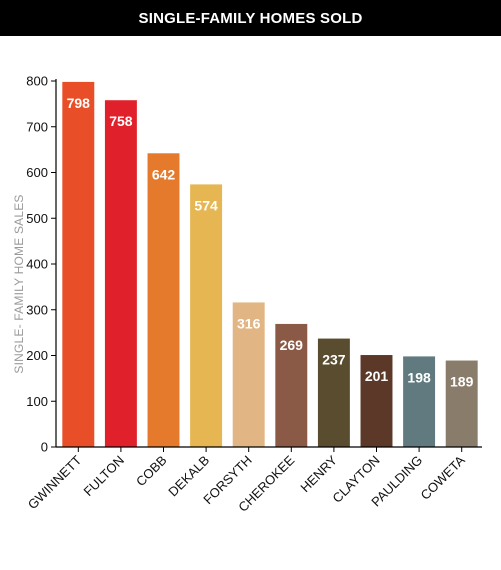  What do you see at coordinates (37, 264) in the screenshot?
I see `y-tick-label: 400` at bounding box center [37, 264].